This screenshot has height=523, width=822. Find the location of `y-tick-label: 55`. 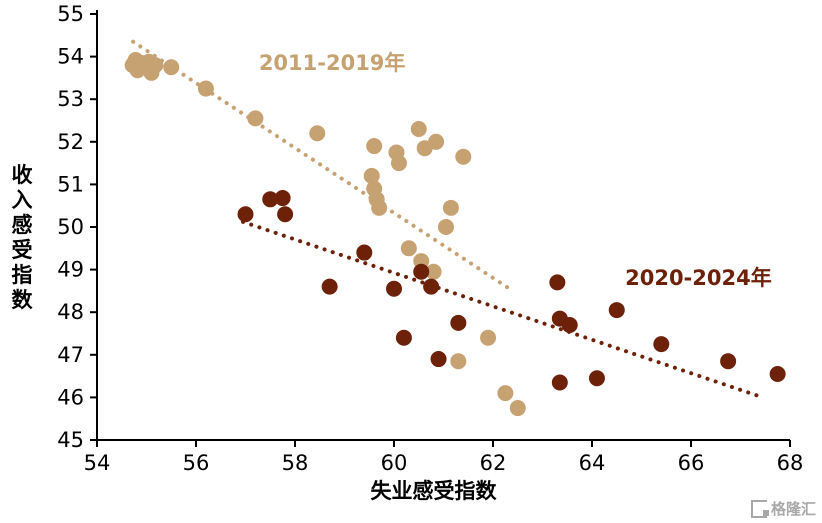

y-tick-label: 55 is located at coordinates (70, 14).